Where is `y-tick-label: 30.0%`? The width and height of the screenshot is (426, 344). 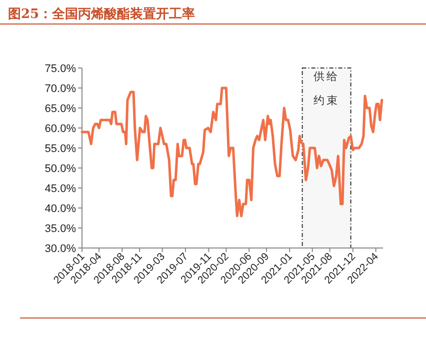 y-tick-label: 30.0% is located at coordinates (60, 249).